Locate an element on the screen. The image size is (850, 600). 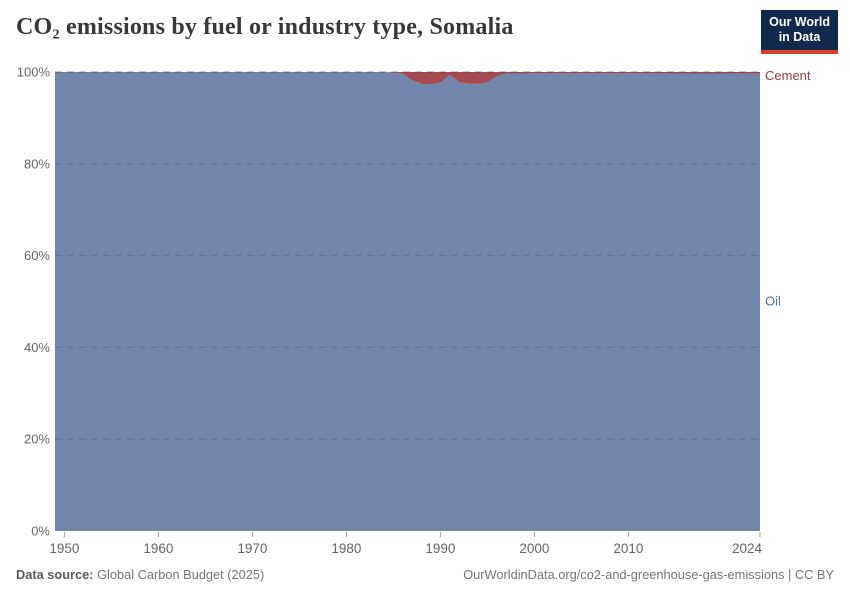
x-tick-label: 1960 is located at coordinates (158, 548).